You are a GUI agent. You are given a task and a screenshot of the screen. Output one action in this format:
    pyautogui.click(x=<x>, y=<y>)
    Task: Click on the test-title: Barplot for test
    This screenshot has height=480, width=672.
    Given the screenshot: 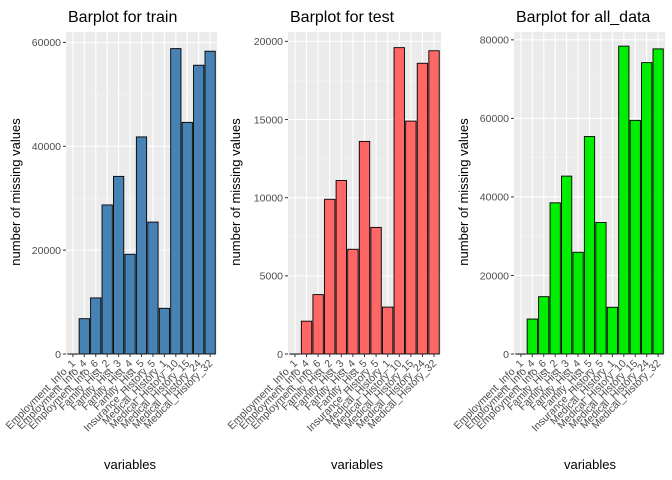 What is the action you would take?
    pyautogui.click(x=342, y=17)
    